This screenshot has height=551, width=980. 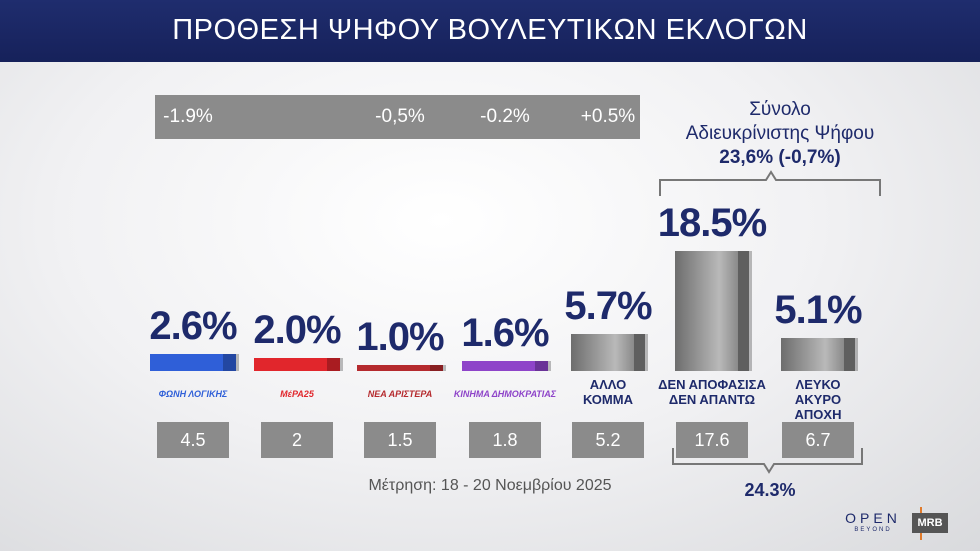 I want to click on bracket-top, so click(x=770, y=183).